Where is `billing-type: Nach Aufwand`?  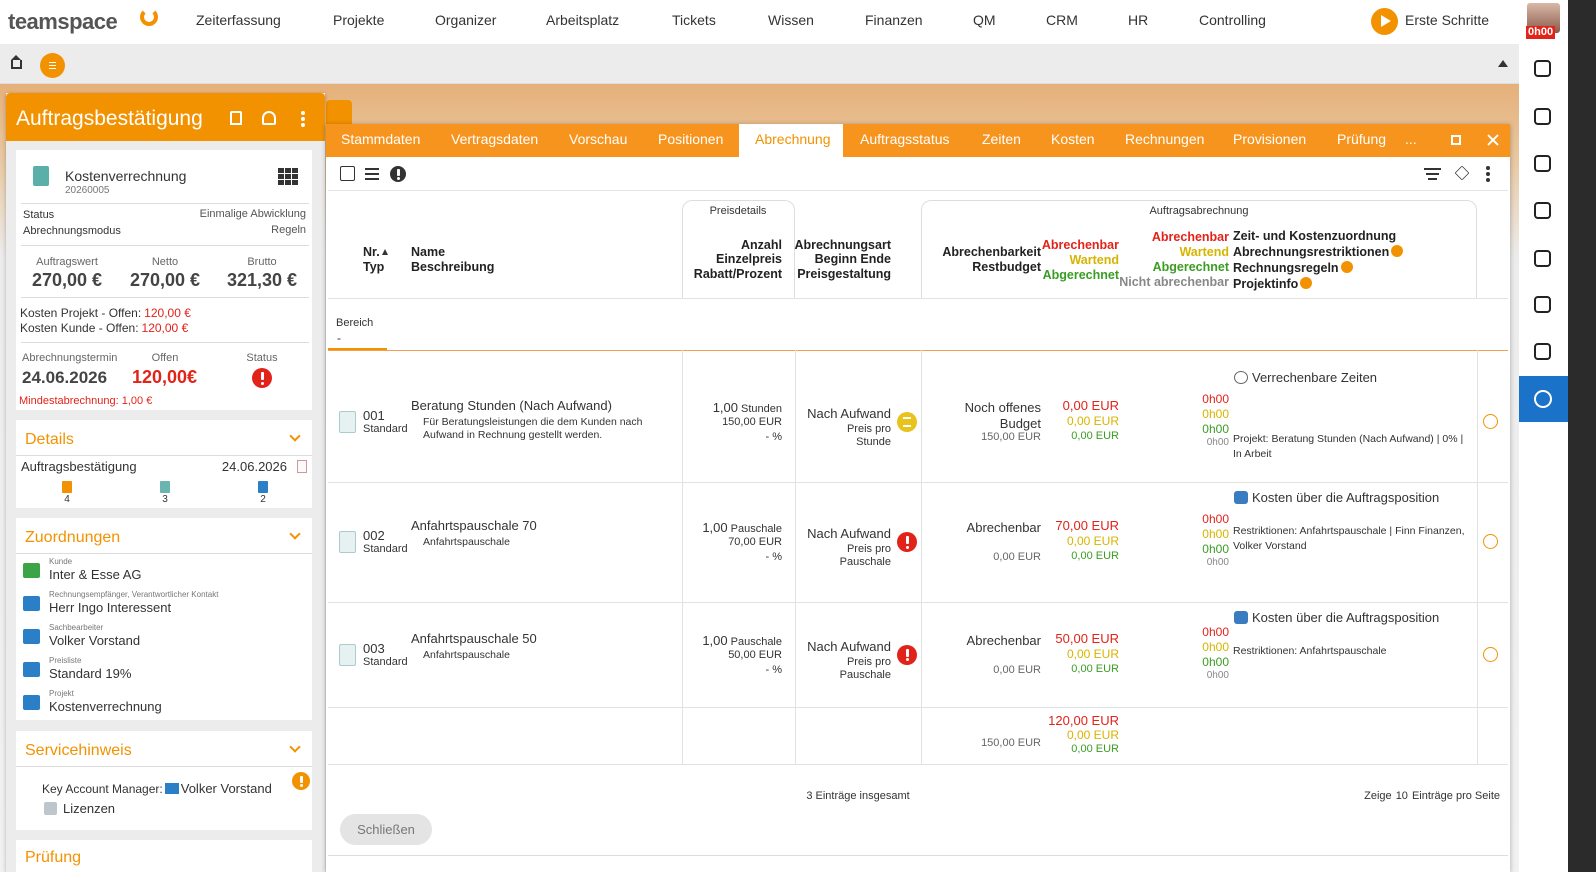
billing-type: Nach Aufwand is located at coordinates (849, 646).